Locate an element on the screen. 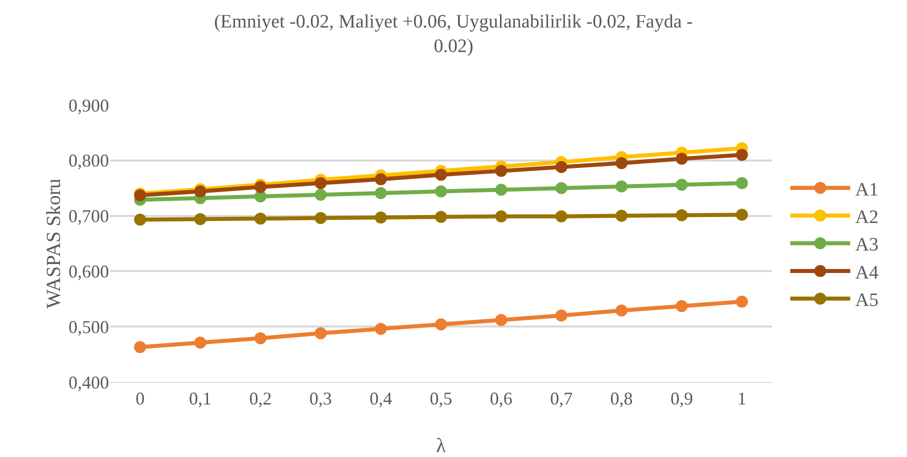  legend-label: A3 is located at coordinates (866, 245).